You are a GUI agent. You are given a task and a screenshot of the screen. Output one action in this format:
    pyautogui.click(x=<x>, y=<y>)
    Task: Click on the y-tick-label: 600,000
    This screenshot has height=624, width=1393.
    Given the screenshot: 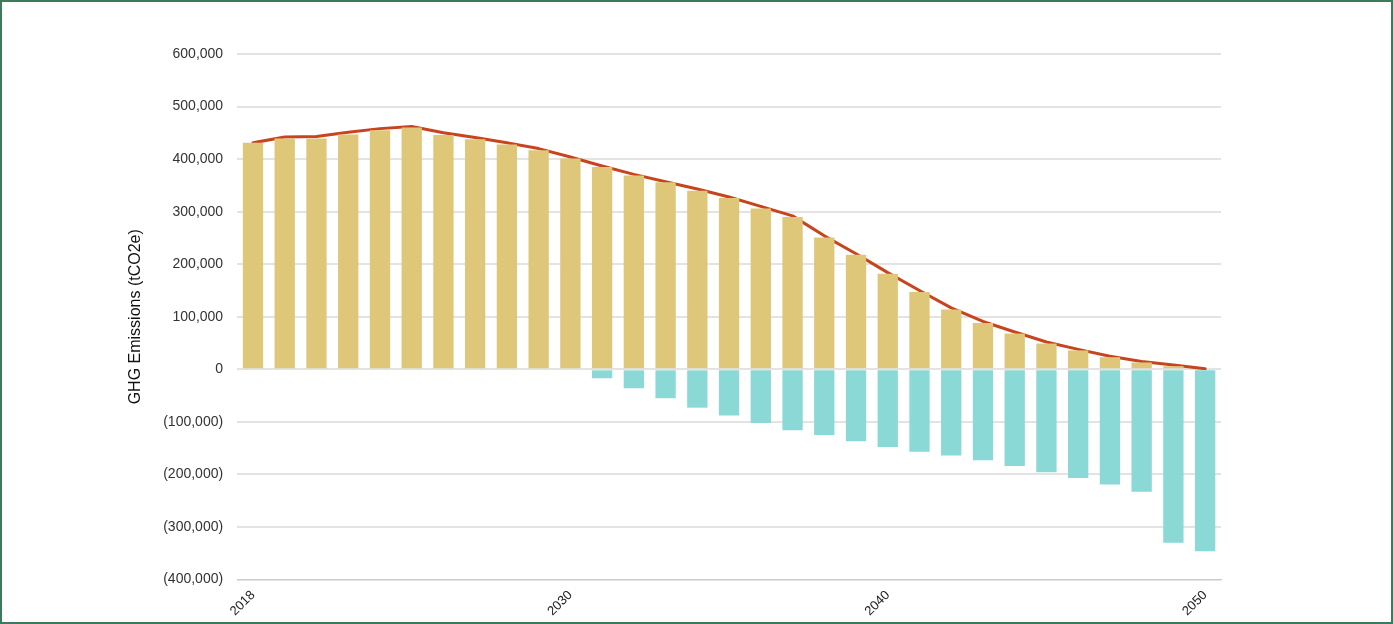 What is the action you would take?
    pyautogui.click(x=198, y=52)
    